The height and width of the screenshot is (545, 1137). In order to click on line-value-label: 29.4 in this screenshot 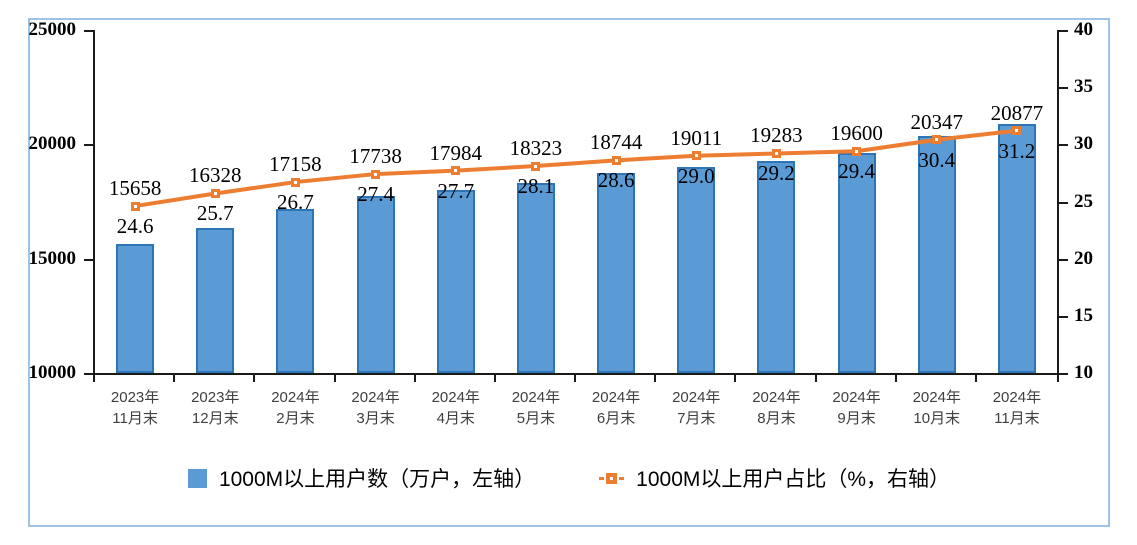, I will do `click(856, 171)`.